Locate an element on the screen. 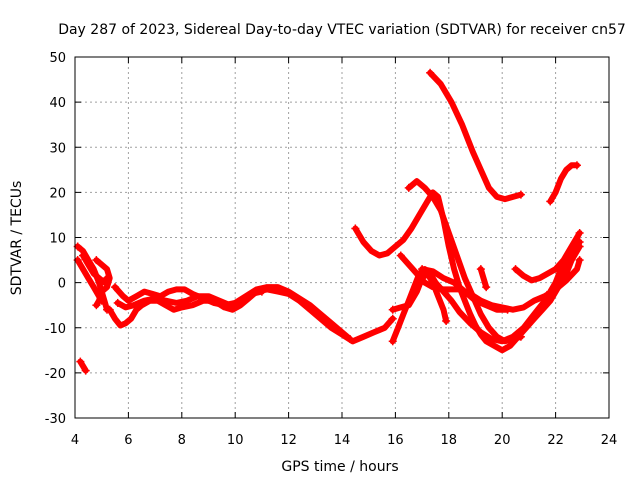  series-s18 is located at coordinates (563, 267).